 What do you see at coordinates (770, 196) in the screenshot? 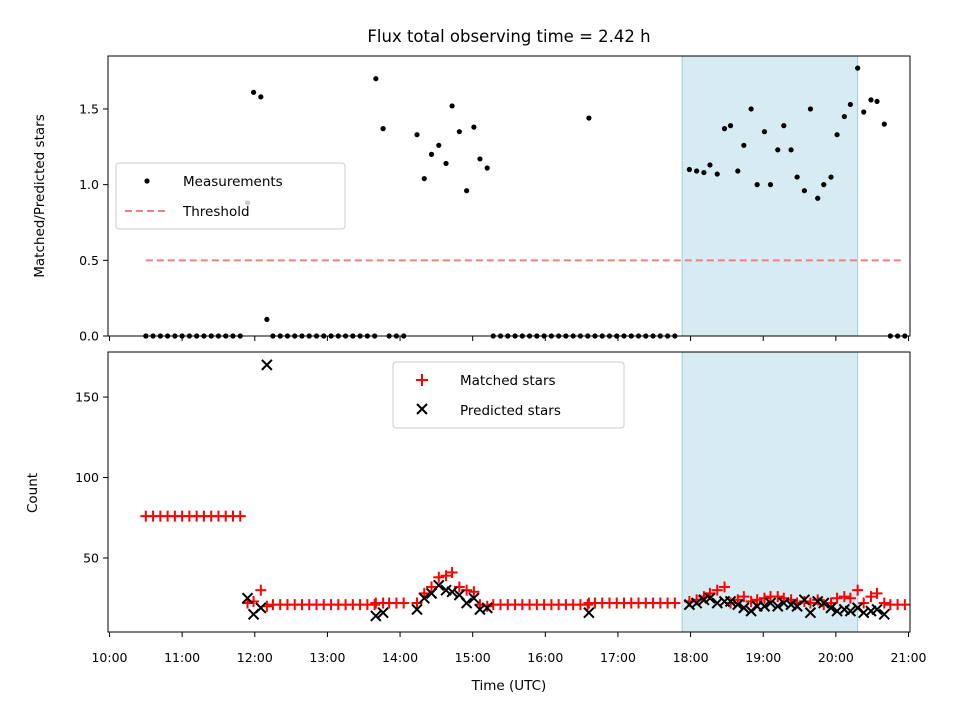
I see `top-shaded-region` at bounding box center [770, 196].